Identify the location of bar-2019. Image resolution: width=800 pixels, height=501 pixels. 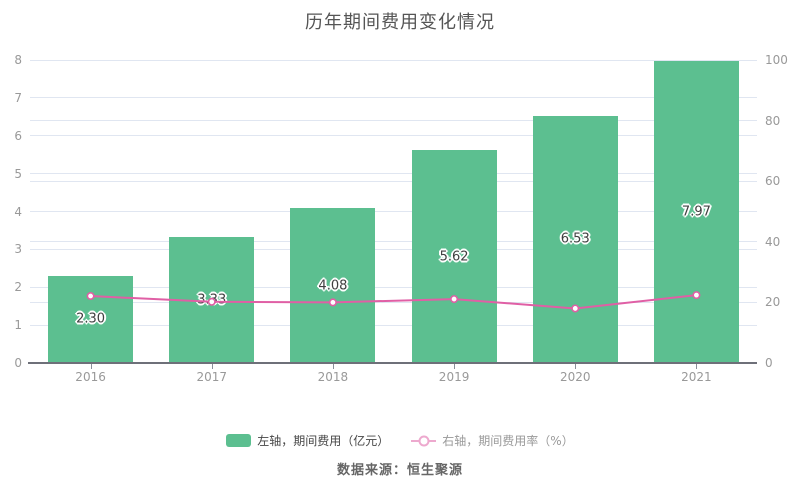
(454, 256).